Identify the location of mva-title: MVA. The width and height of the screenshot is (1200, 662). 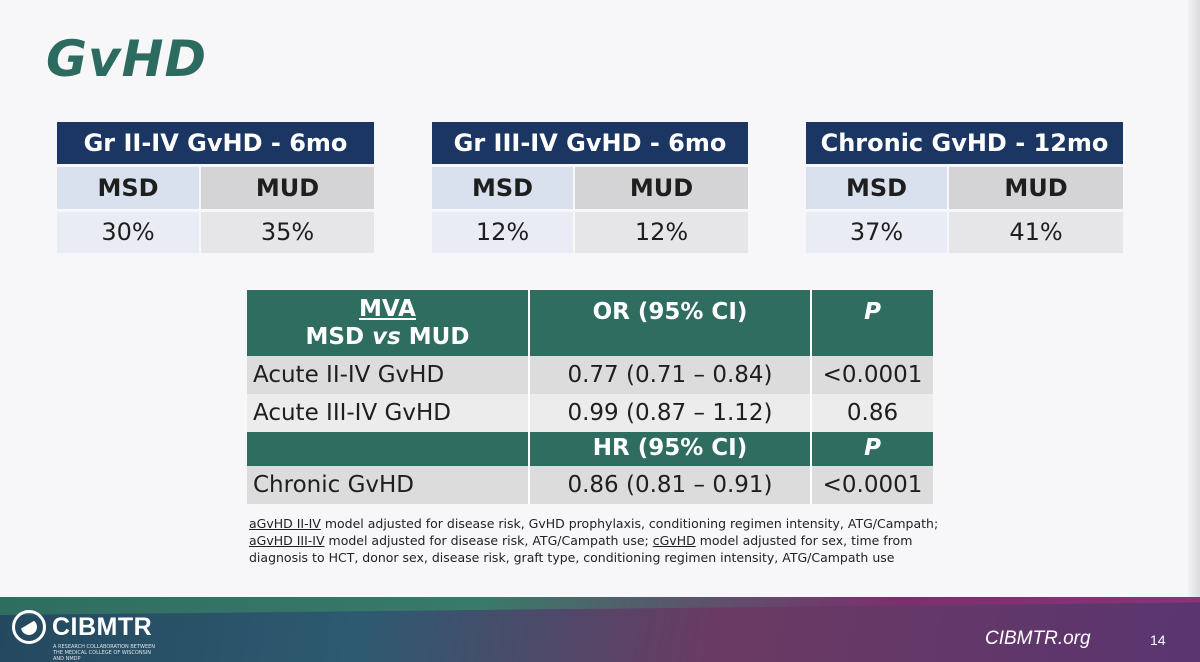
(387, 309).